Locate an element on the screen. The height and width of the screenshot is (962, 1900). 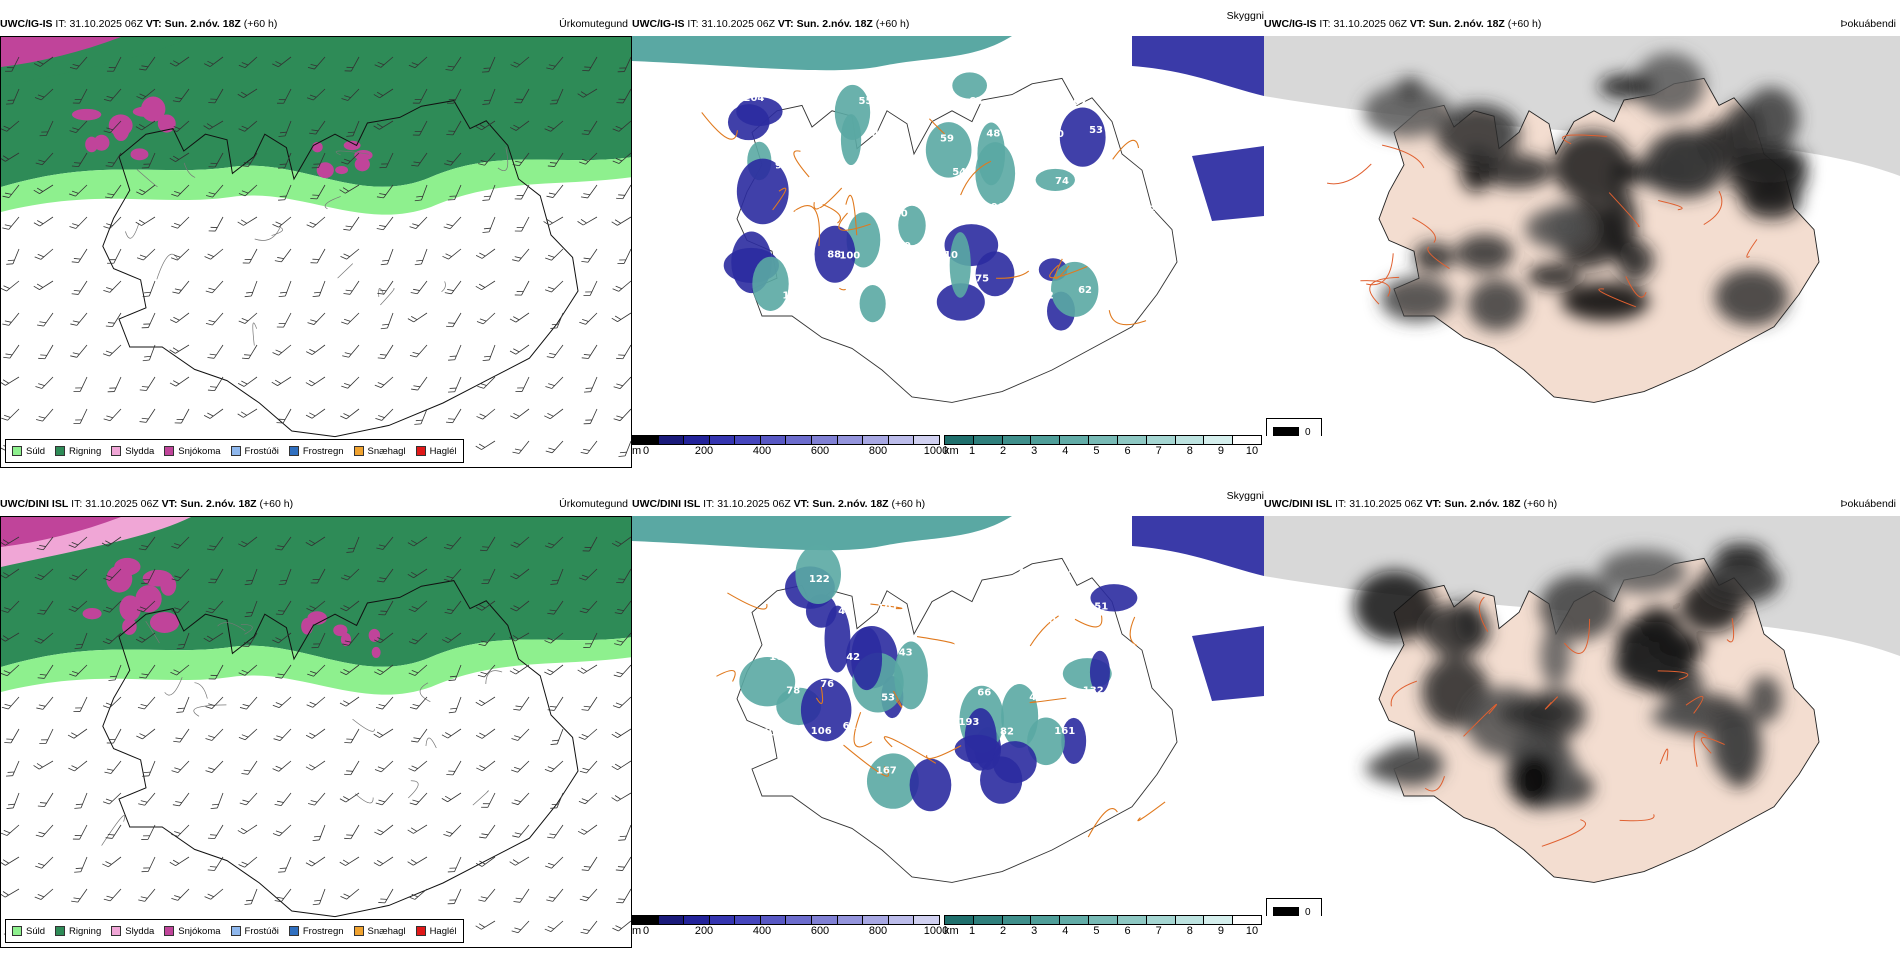
fog-indicator-map: 060 is located at coordinates (1582, 716).